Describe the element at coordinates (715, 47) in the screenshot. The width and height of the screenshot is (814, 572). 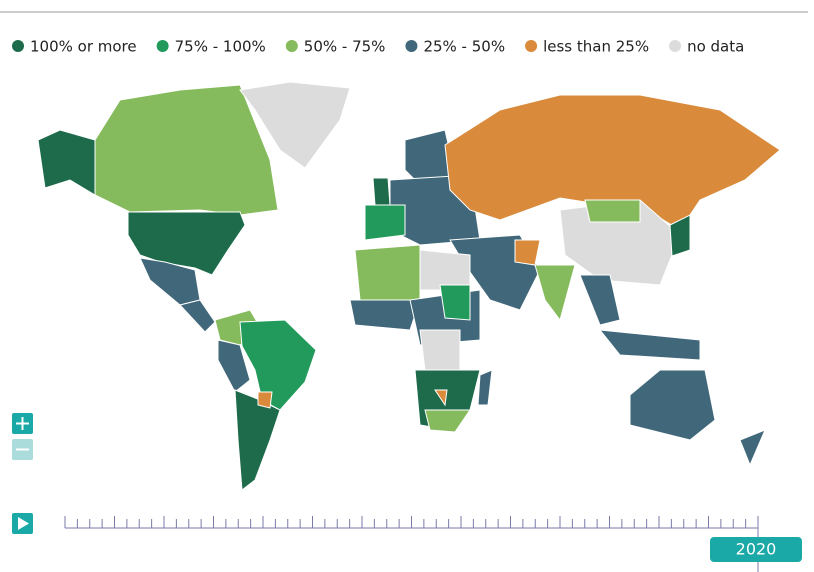
I see `legend-label: no data` at that location.